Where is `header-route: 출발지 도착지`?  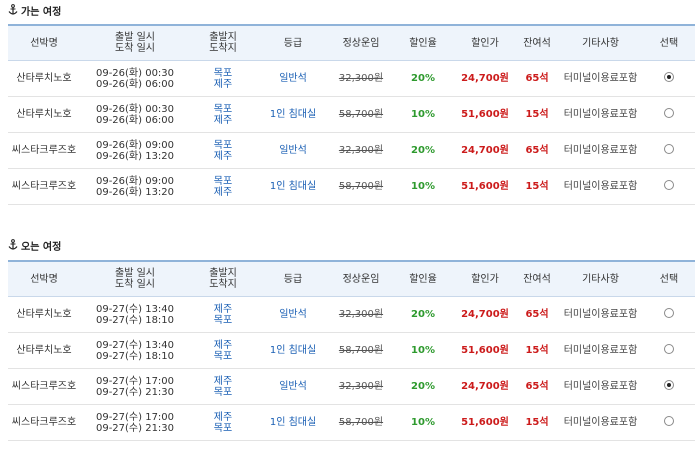
header-route: 출발지 도착지 is located at coordinates (223, 43).